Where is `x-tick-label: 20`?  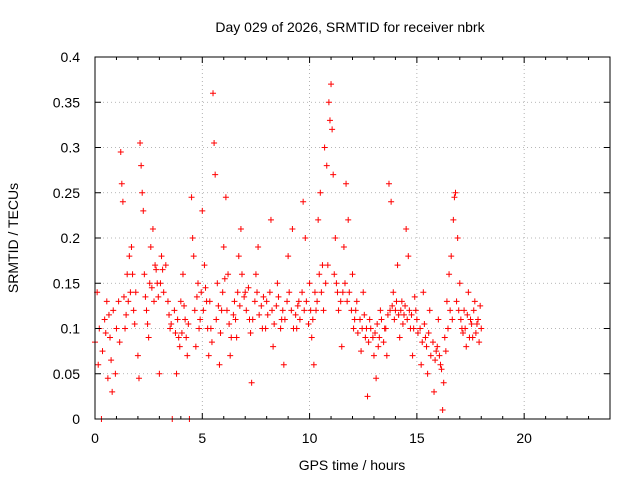
x-tick-label: 20 is located at coordinates (524, 438).